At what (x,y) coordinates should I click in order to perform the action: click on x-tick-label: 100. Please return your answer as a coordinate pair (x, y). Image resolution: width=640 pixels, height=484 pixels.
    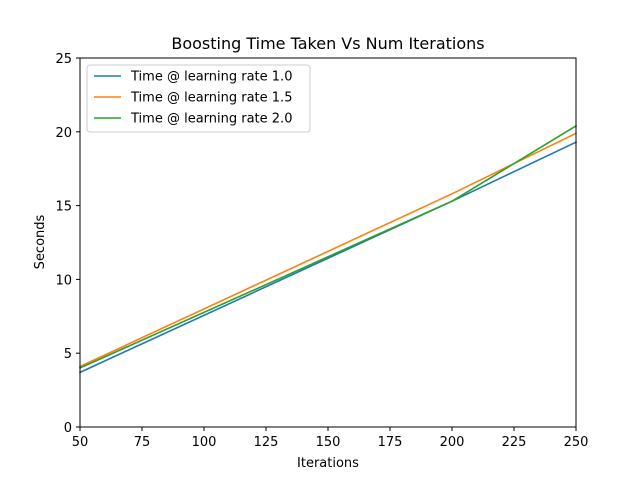
    Looking at the image, I should click on (204, 442).